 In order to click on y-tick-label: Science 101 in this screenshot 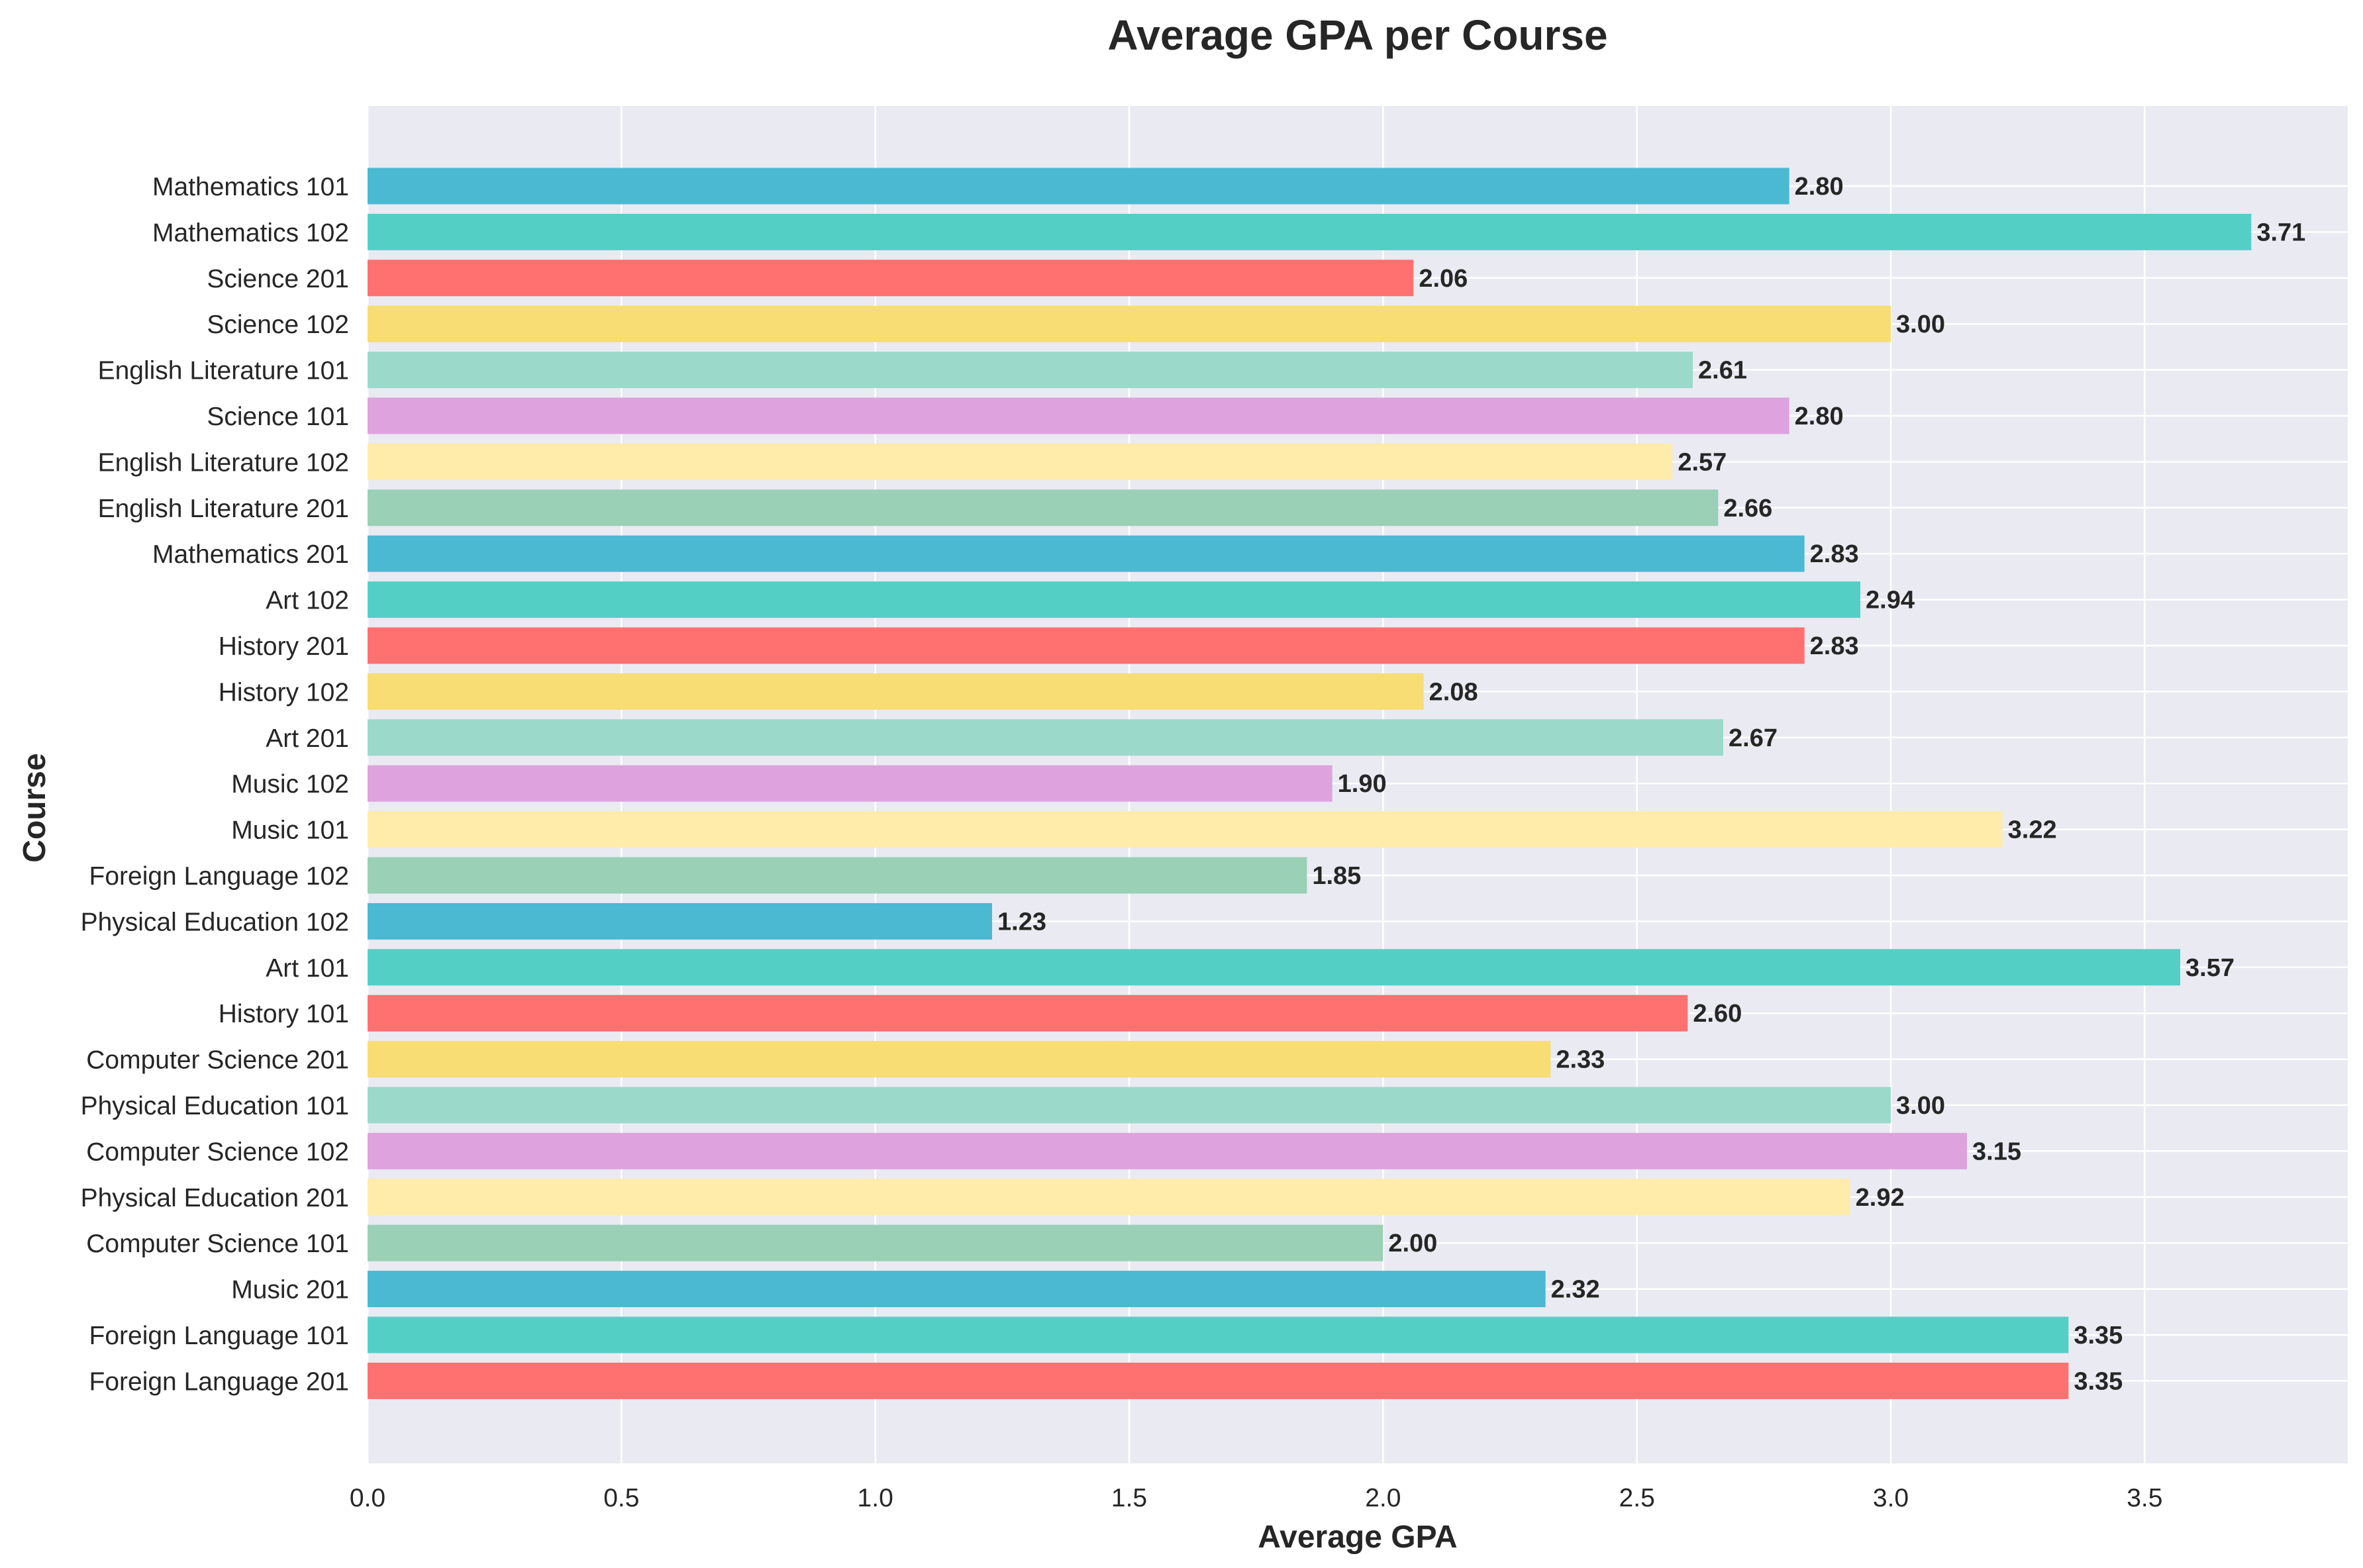, I will do `click(278, 417)`.